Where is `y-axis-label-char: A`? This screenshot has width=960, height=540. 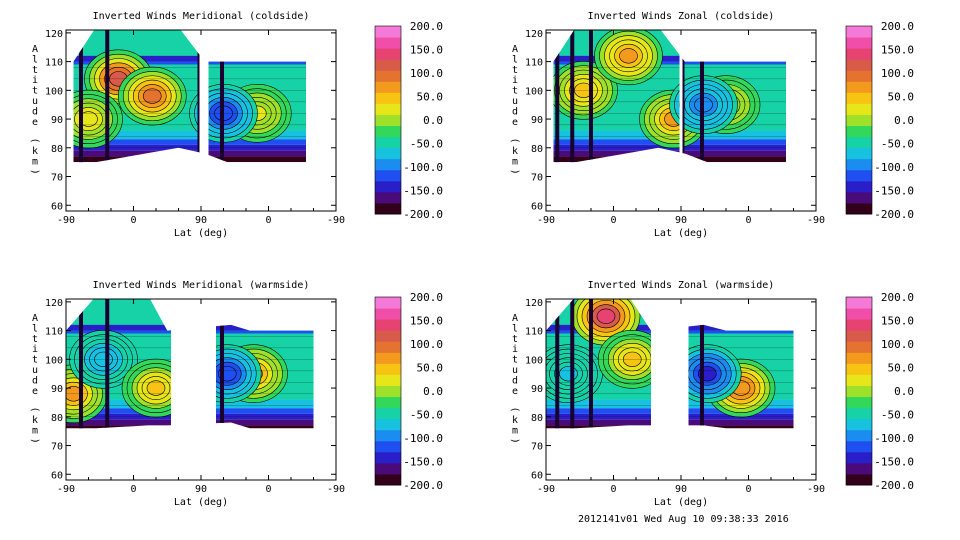 y-axis-label-char: A is located at coordinates (515, 318).